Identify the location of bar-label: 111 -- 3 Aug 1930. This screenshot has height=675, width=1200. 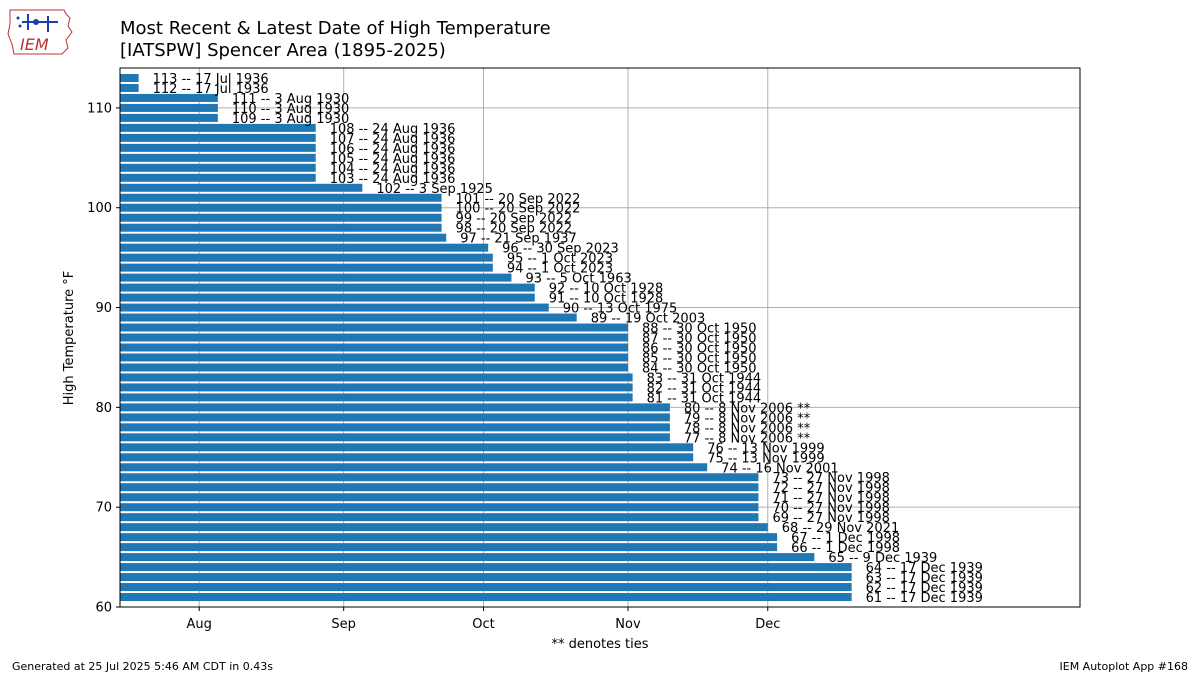
(290, 99).